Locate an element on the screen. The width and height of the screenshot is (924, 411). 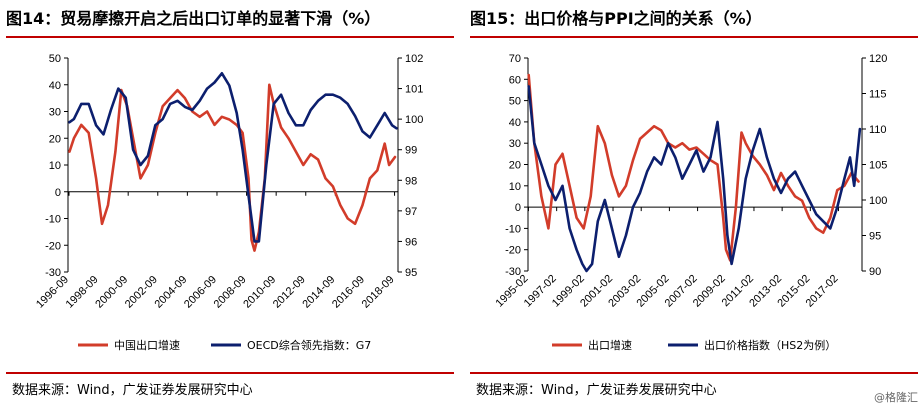
y-right-tick-label: 99 is located at coordinates (411, 151).